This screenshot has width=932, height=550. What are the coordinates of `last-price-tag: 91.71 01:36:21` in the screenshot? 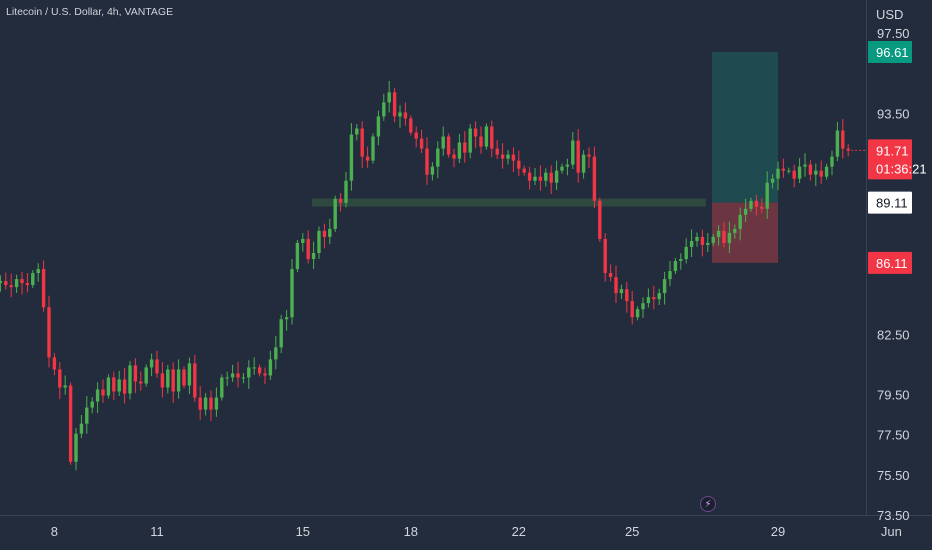 It's located at (897, 159).